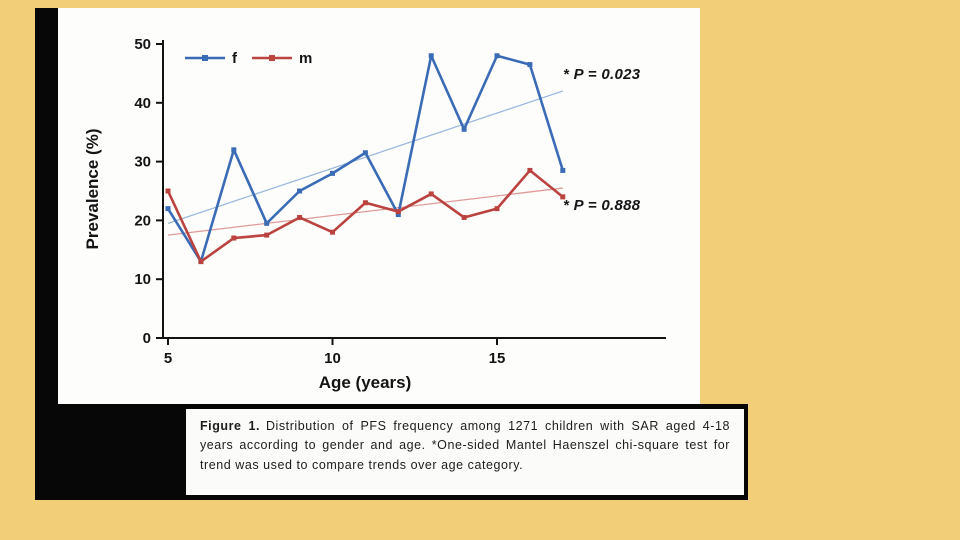 The image size is (960, 540). Describe the element at coordinates (168, 358) in the screenshot. I see `x-tick-label: 5` at that location.